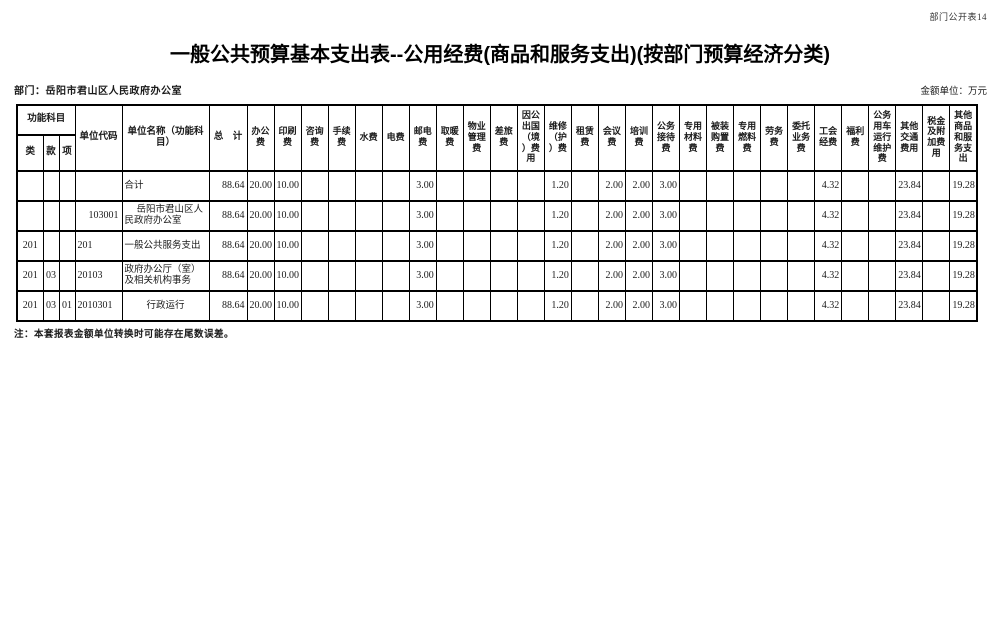 The width and height of the screenshot is (1000, 635). I want to click on header-fee-label: 取暖费, so click(449, 137).